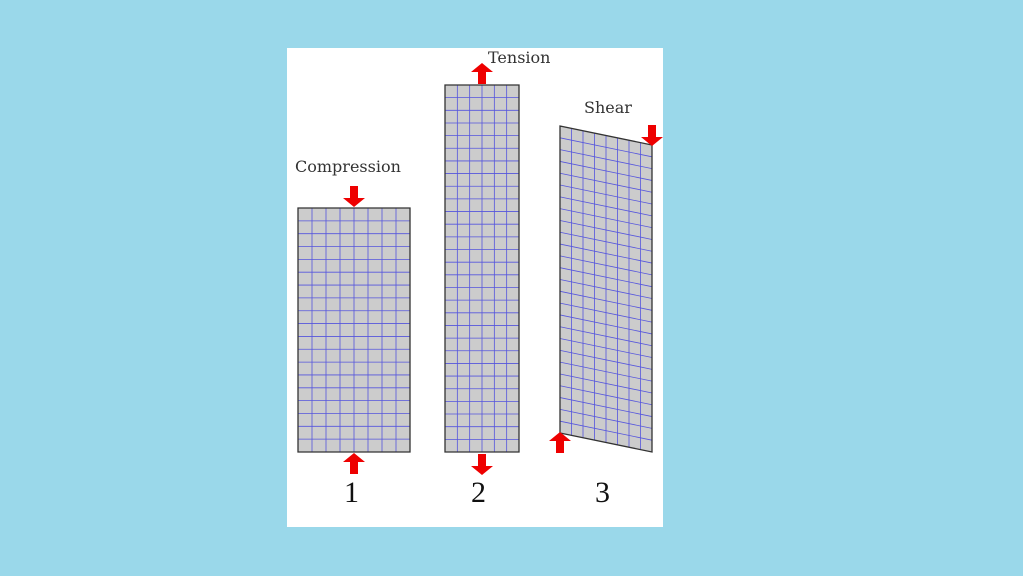 The height and width of the screenshot is (576, 1023). What do you see at coordinates (478, 492) in the screenshot?
I see `number-2: 2` at bounding box center [478, 492].